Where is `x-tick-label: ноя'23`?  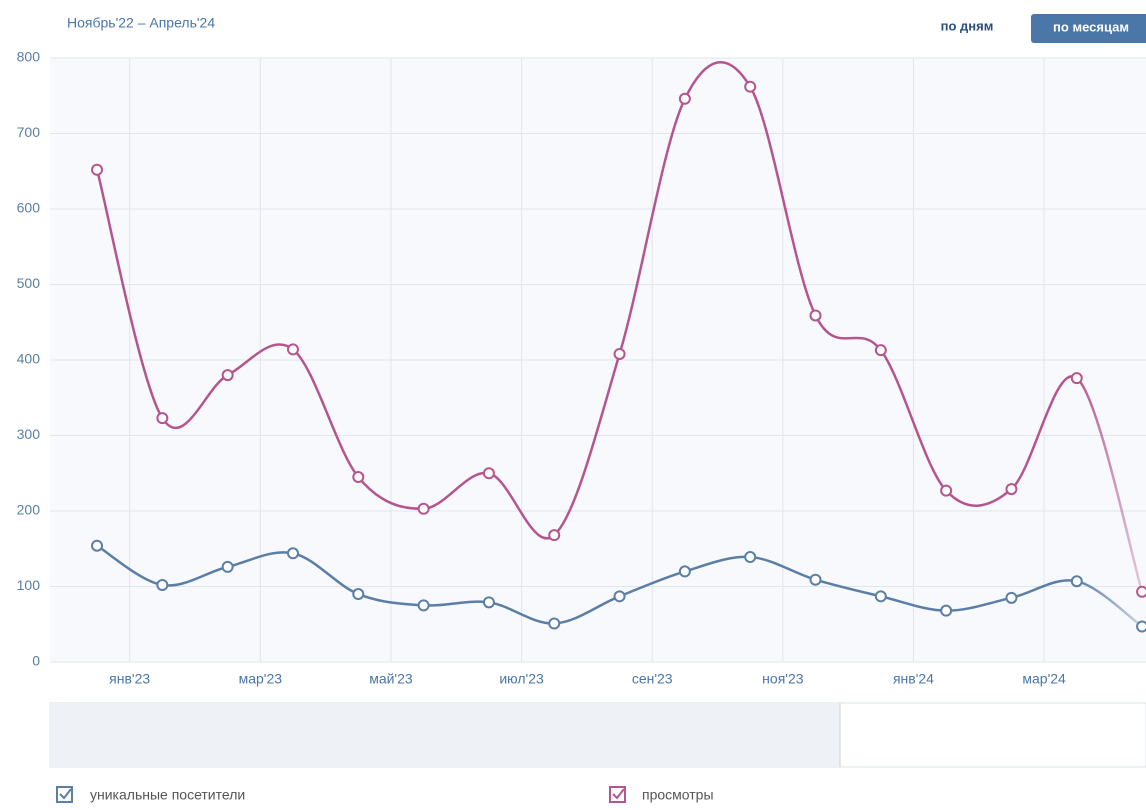 x-tick-label: ноя'23 is located at coordinates (783, 679).